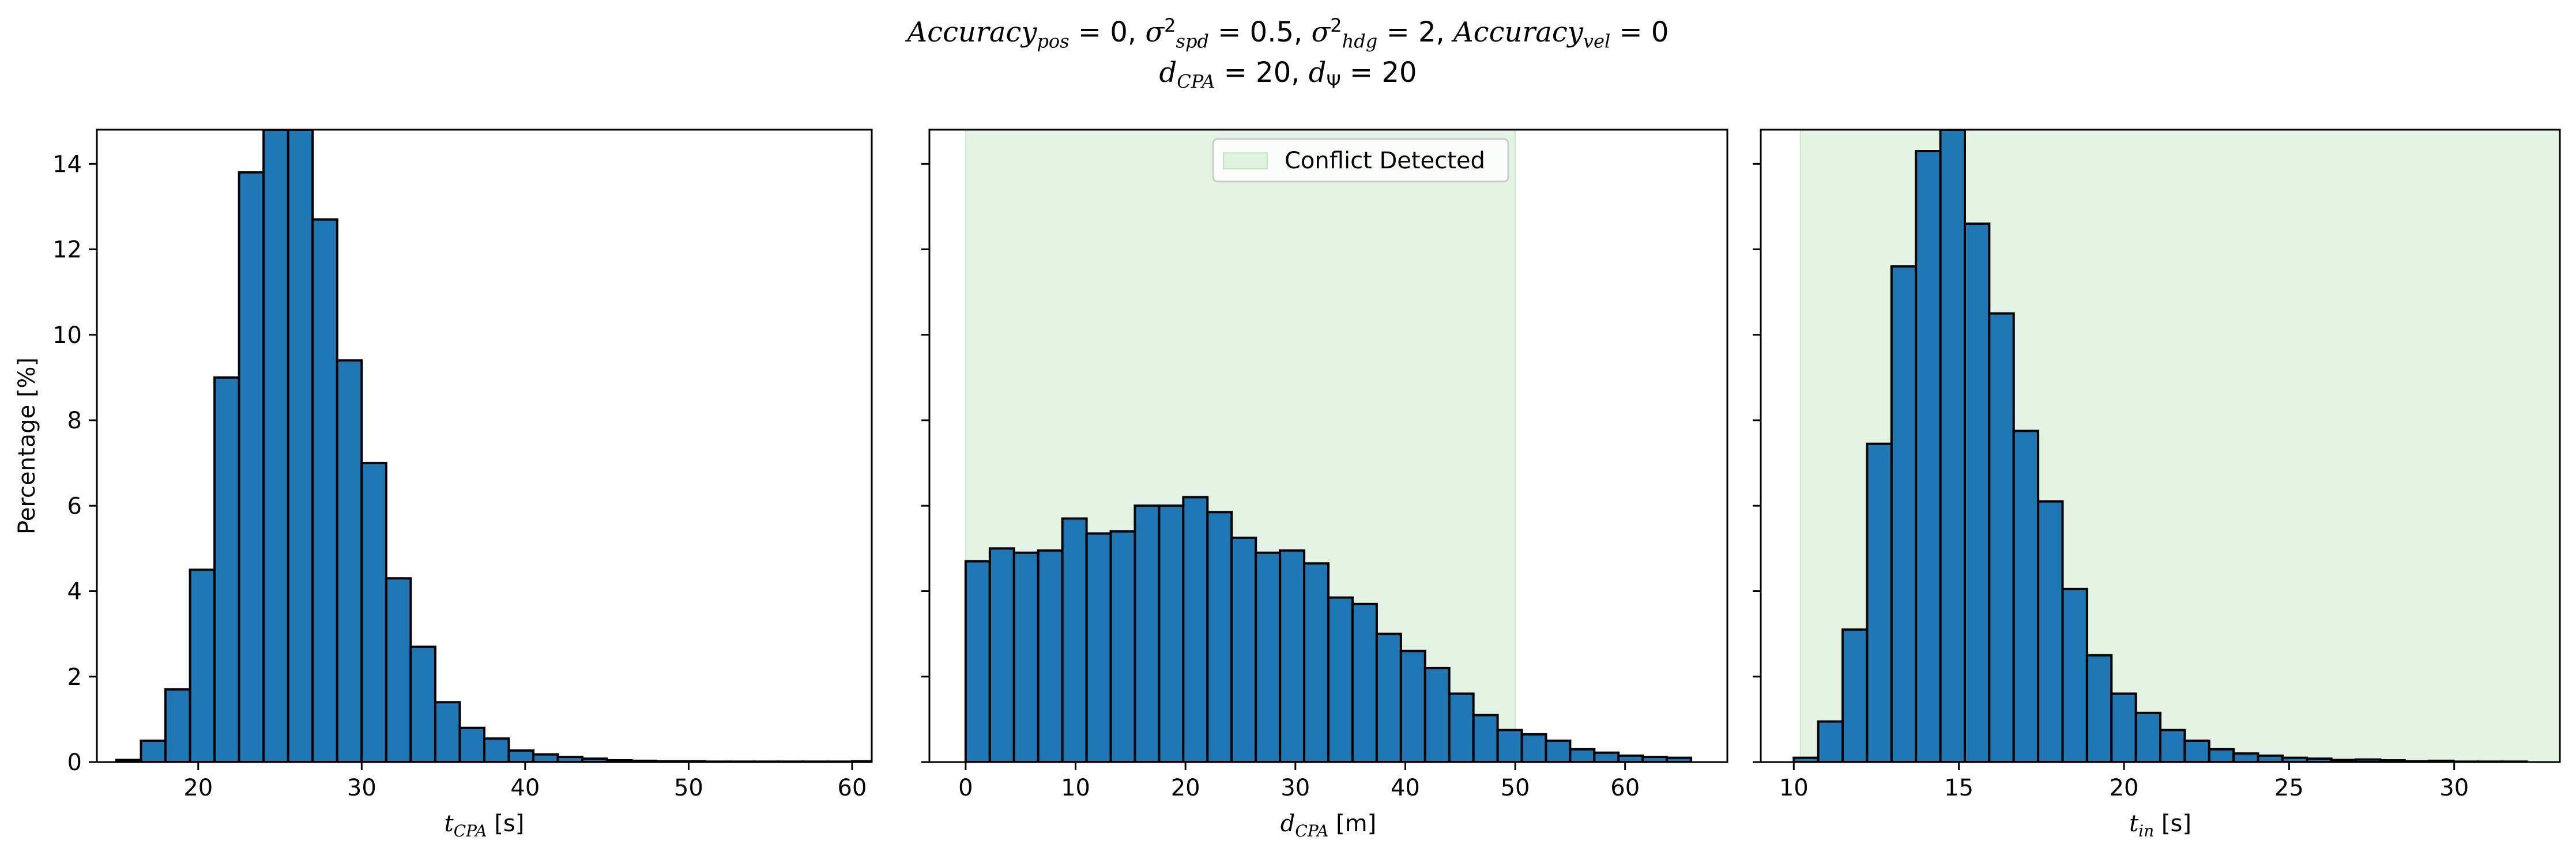 The width and height of the screenshot is (2576, 852). What do you see at coordinates (74, 678) in the screenshot?
I see `y-tick-label: 2` at bounding box center [74, 678].